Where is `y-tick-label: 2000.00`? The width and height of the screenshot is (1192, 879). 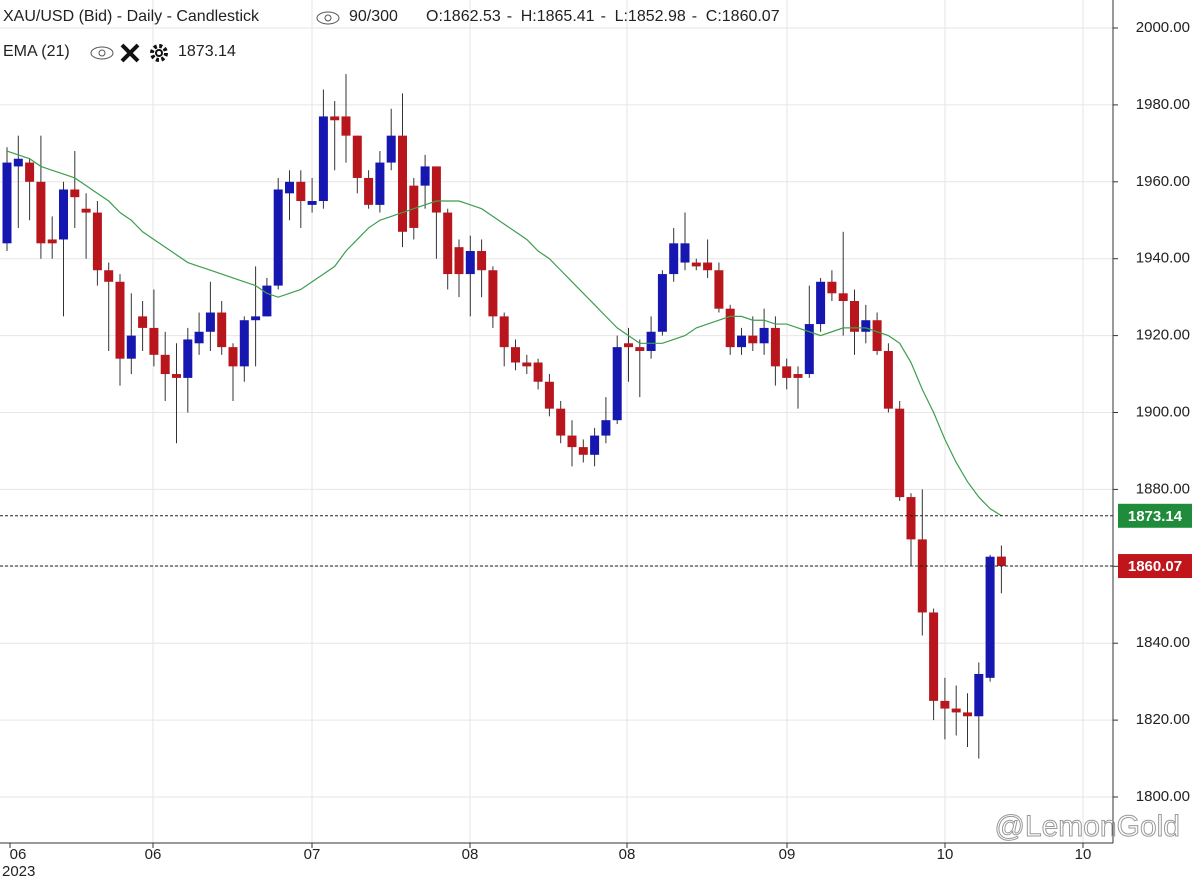 y-tick-label: 2000.00 is located at coordinates (1163, 27).